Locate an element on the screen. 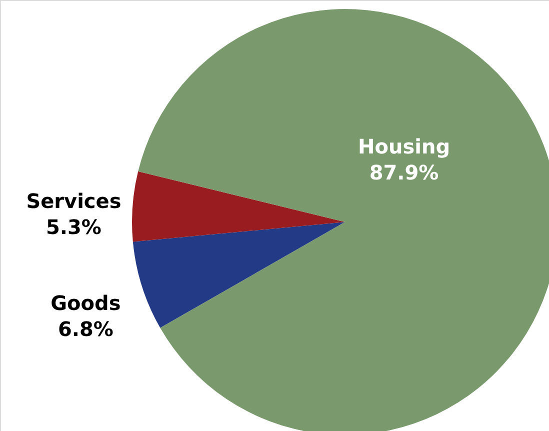 This screenshot has width=549, height=431. data-label: 5.3% is located at coordinates (74, 227).